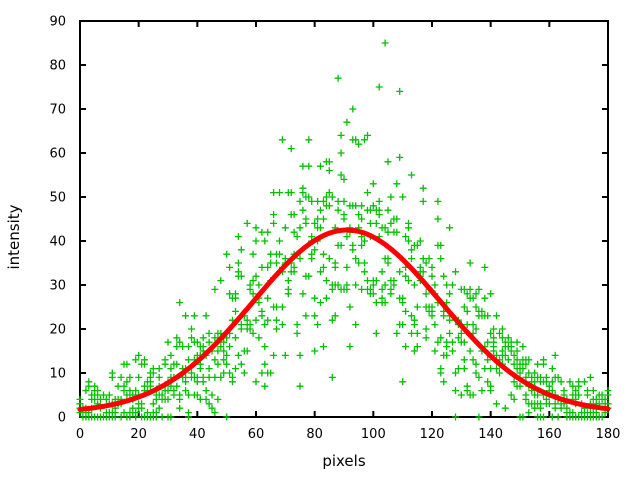  Describe the element at coordinates (57, 286) in the screenshot. I see `y-tick-label: 30` at that location.